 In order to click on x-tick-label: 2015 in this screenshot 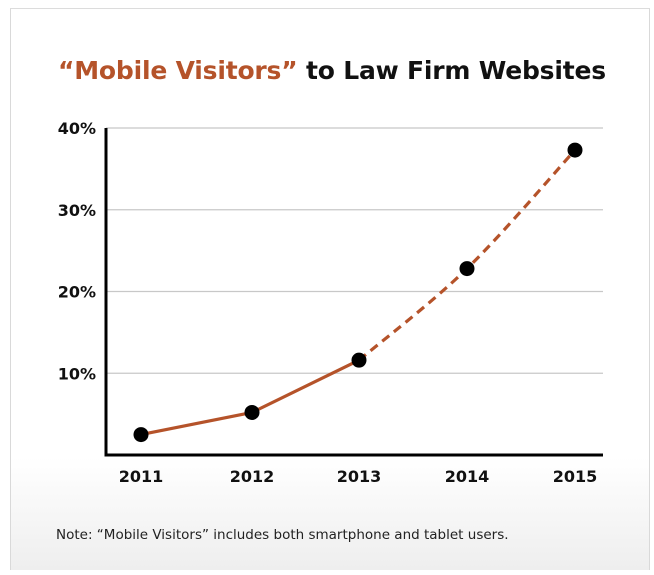, I will do `click(575, 476)`.